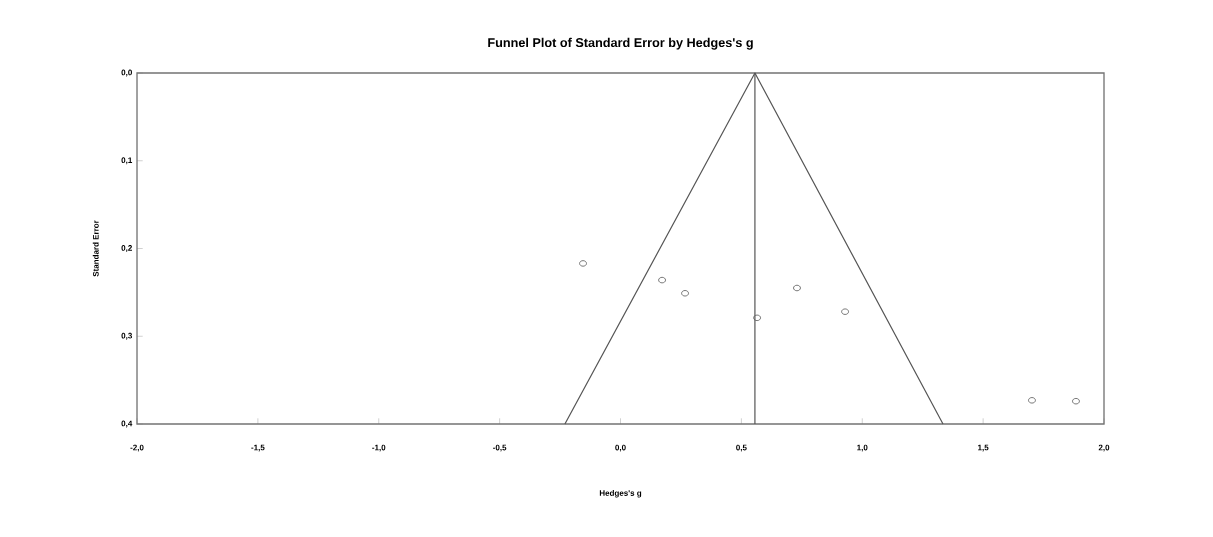 This screenshot has height=537, width=1213. Describe the element at coordinates (126, 248) in the screenshot. I see `y-tick-label: 0,2` at that location.